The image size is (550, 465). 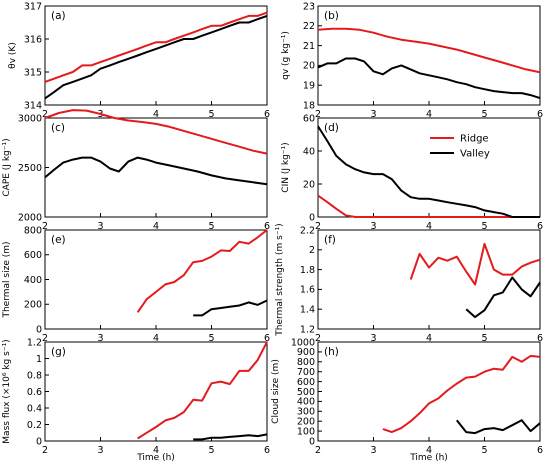 What do you see at coordinates (58, 128) in the screenshot?
I see `panel-label: (c)` at bounding box center [58, 128].